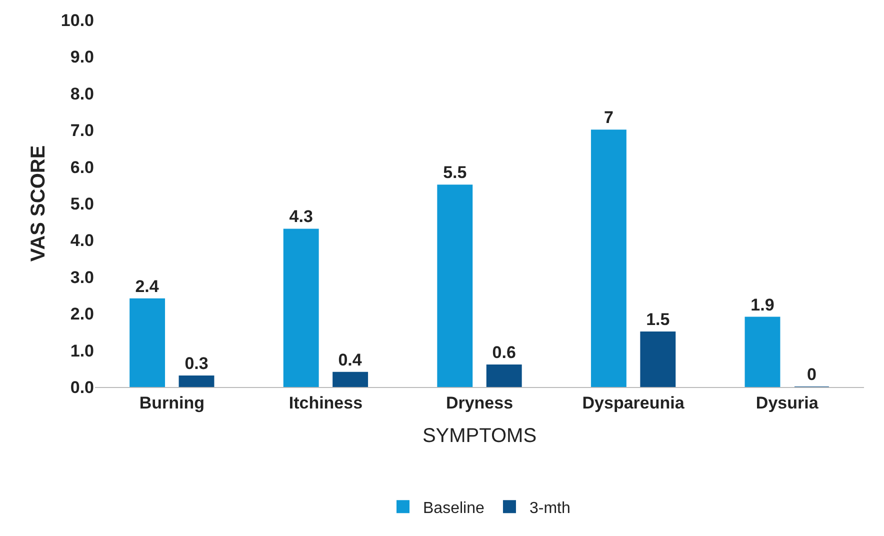 The image size is (884, 536). Describe the element at coordinates (762, 304) in the screenshot. I see `data-label: 1.9` at that location.